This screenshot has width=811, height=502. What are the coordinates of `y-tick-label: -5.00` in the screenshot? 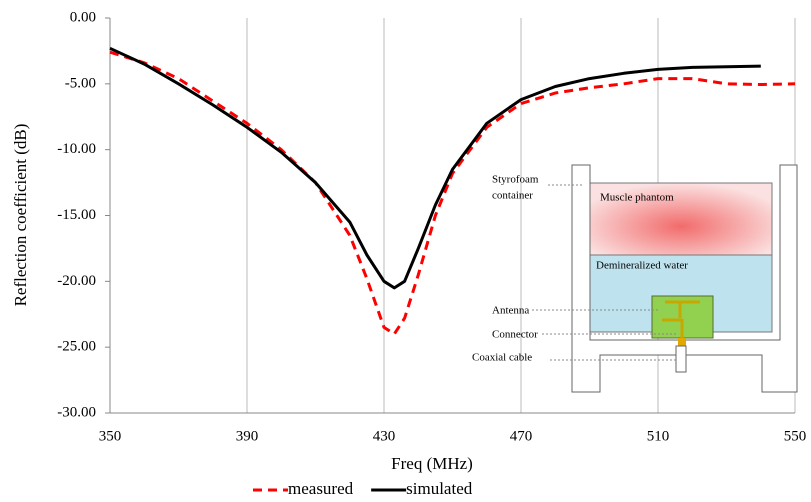 It's located at (80, 83).